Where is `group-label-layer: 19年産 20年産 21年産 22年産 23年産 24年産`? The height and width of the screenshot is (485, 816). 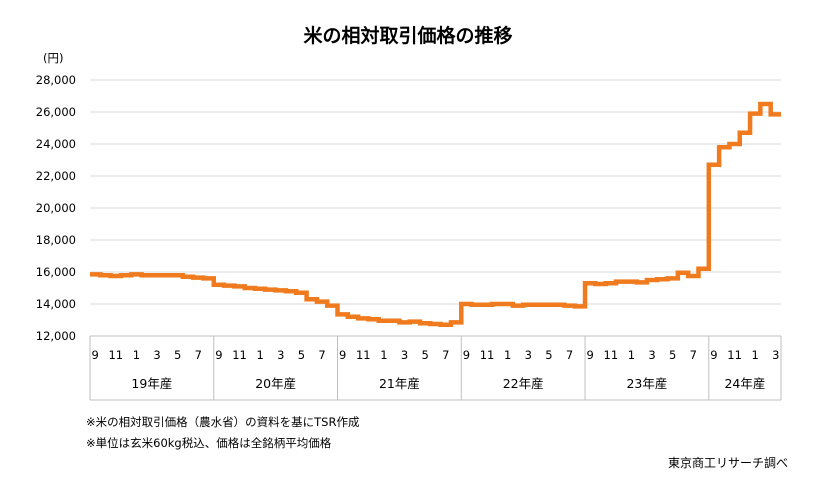 group-label-layer: 19年産 20年産 21年産 22年産 23年産 24年産 is located at coordinates (435, 368).